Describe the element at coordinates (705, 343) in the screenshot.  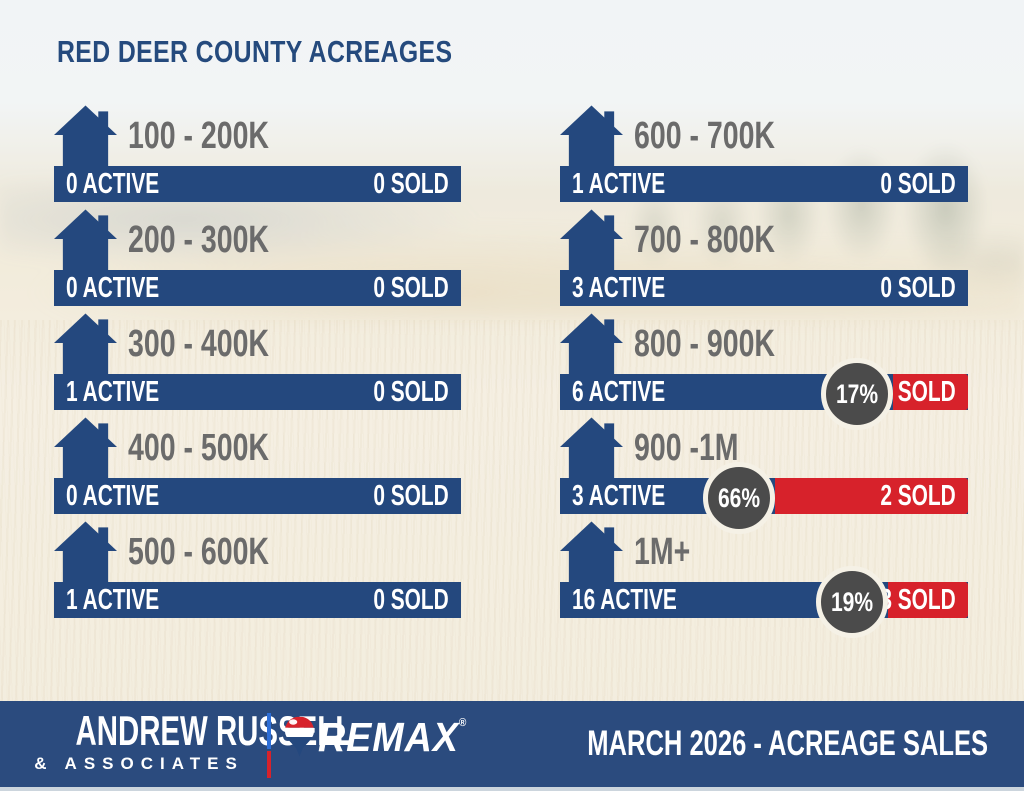
I see `price-range-label: 800 - 900K` at that location.